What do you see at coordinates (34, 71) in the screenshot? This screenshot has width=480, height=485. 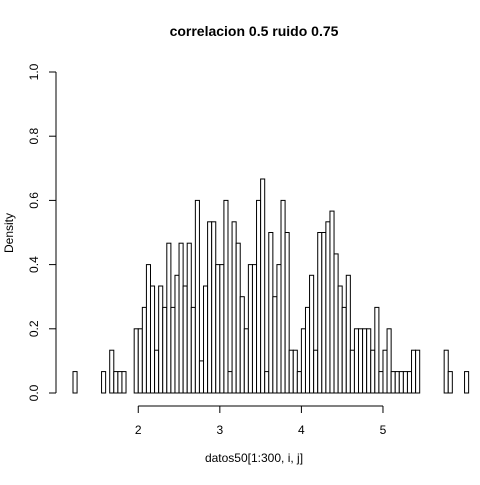 I see `y-tick-label: 1.0` at bounding box center [34, 71].